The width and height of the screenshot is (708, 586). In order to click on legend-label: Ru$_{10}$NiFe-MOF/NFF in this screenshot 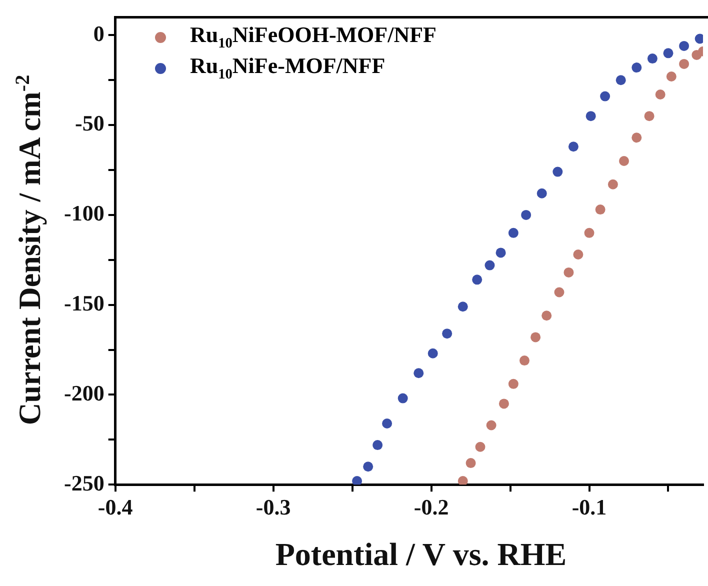, I will do `click(288, 68)`.